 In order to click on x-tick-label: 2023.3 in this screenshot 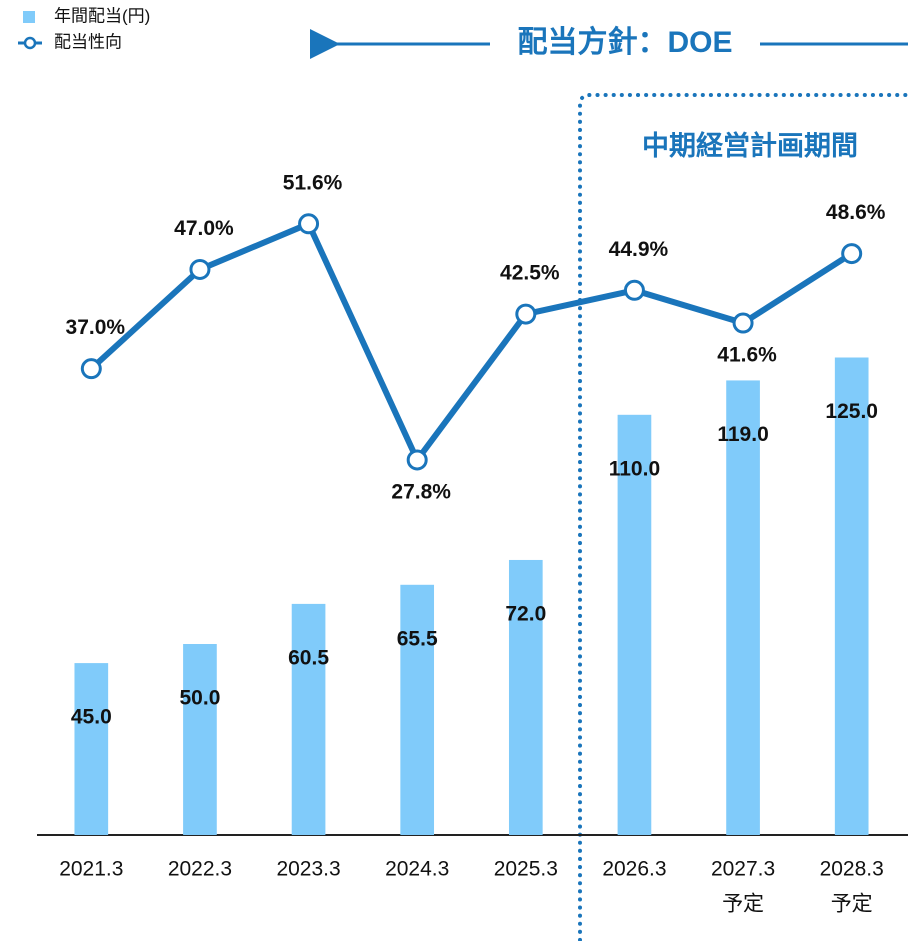, I will do `click(308, 869)`.